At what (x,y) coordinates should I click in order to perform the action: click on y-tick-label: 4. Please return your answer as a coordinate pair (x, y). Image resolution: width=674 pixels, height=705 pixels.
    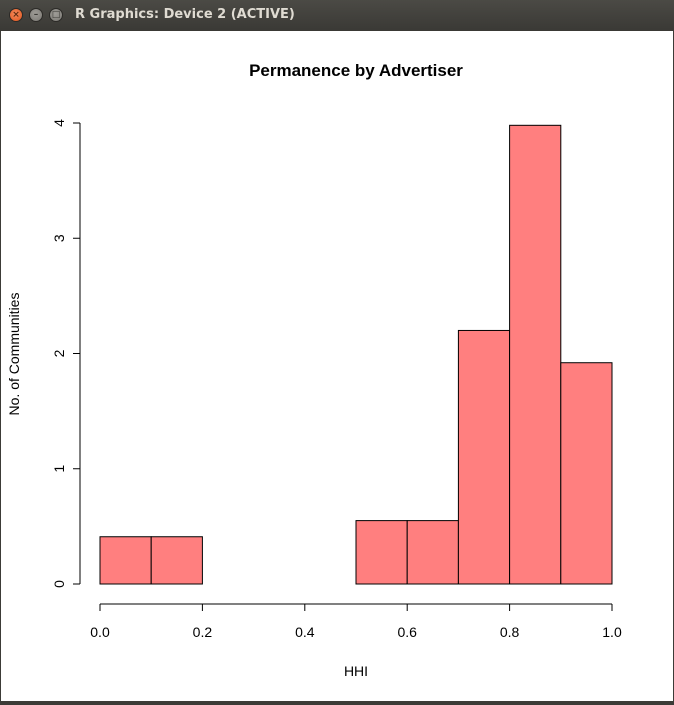
    Looking at the image, I should click on (59, 123).